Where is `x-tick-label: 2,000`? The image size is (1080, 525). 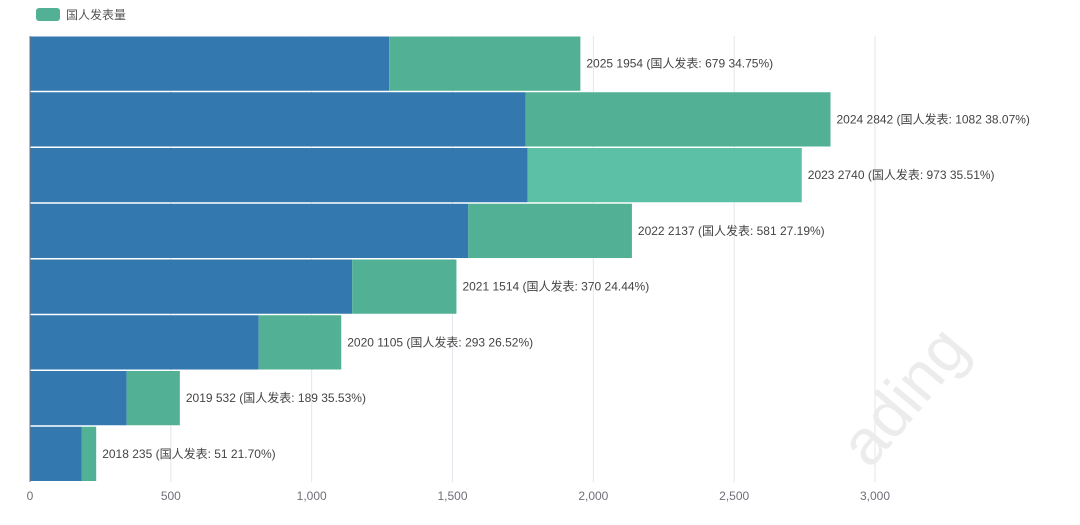
x-tick-label: 2,000 is located at coordinates (593, 496).